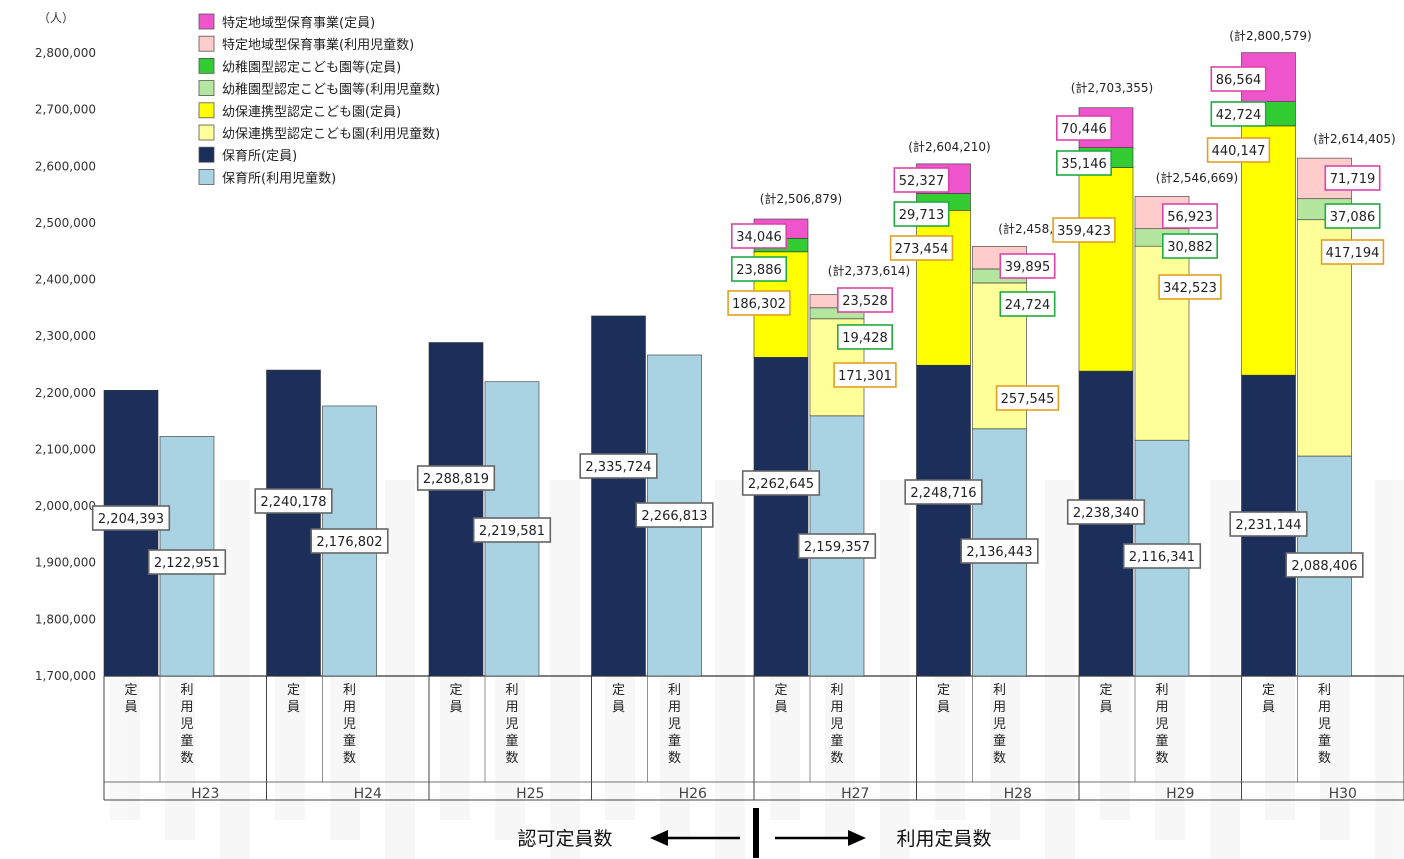 The image size is (1404, 859). I want to click on value-label-yochi_t-text: 29,713, so click(922, 215).